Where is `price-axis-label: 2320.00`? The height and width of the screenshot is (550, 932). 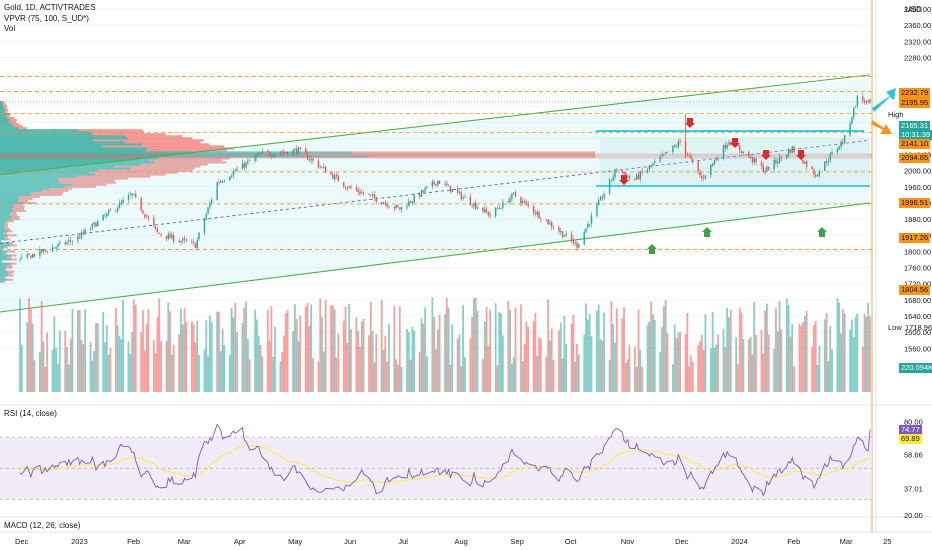 price-axis-label: 2320.00 is located at coordinates (917, 41).